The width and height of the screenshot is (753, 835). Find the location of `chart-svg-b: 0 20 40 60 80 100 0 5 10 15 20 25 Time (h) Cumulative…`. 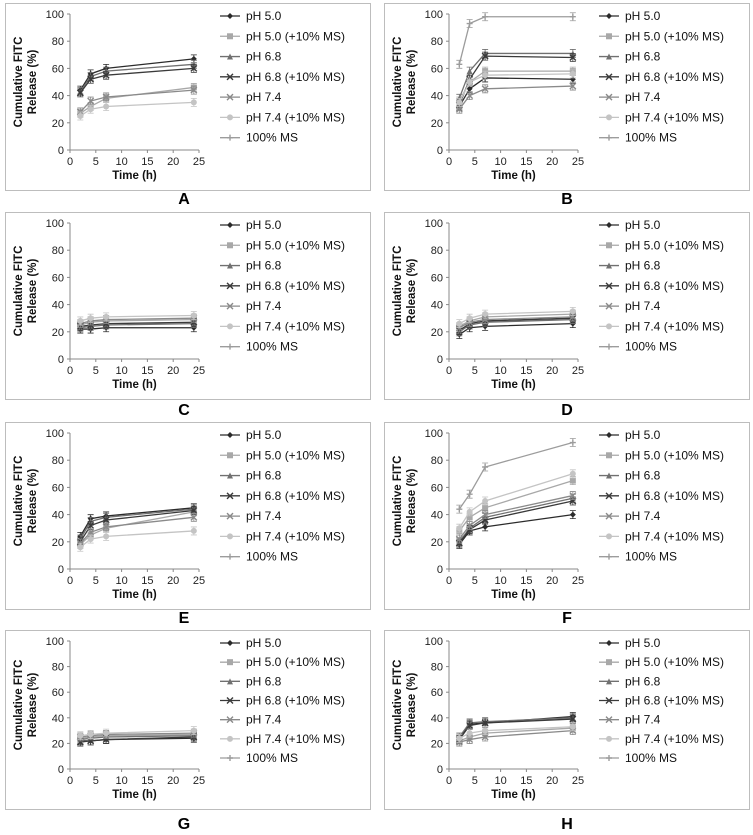

chart-svg-b: 0 20 40 60 80 100 0 5 10 15 20 25 Time (h) Cumulative… is located at coordinates (558, 95).